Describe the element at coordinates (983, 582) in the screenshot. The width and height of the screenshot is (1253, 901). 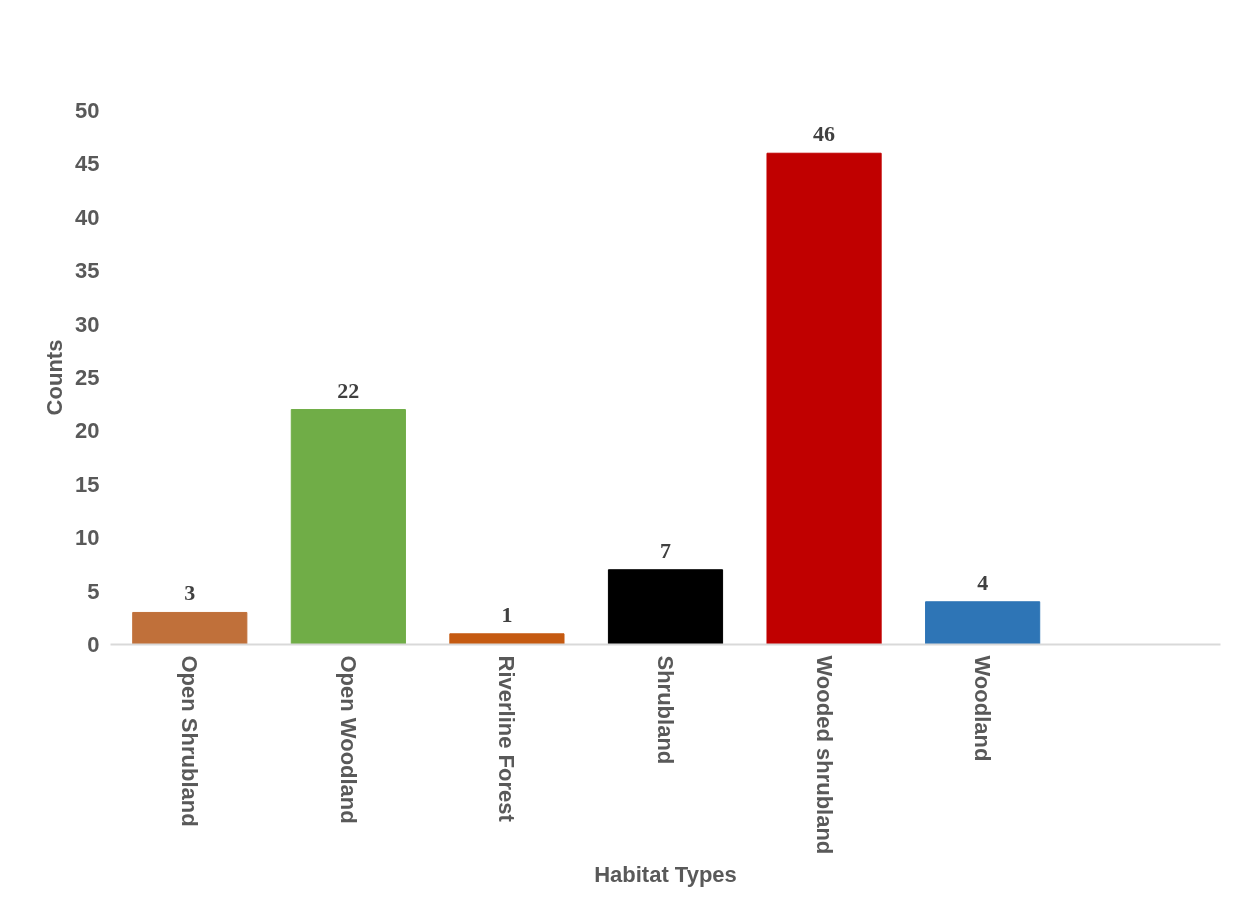
I see `data-label: 4` at that location.